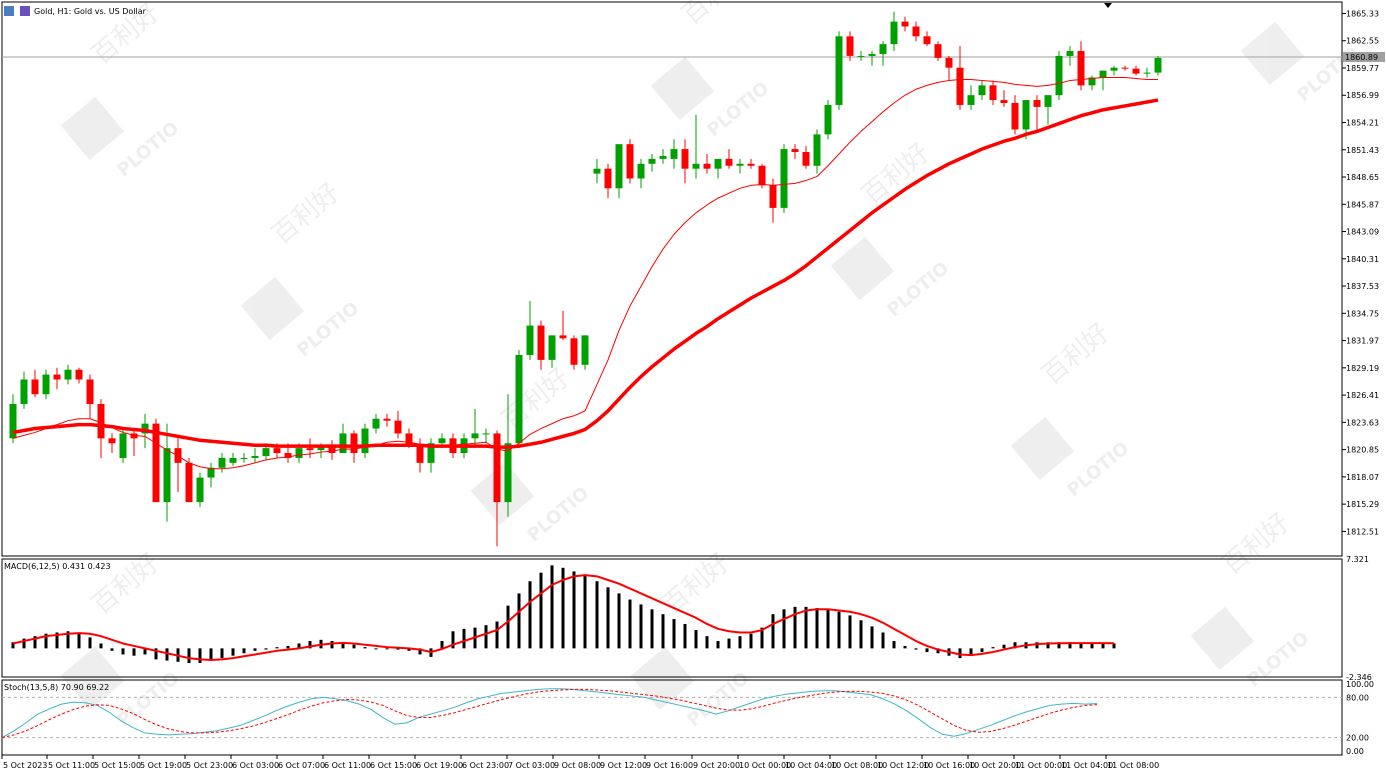  I want to click on price-tick-label: 1812.51, so click(1362, 531).